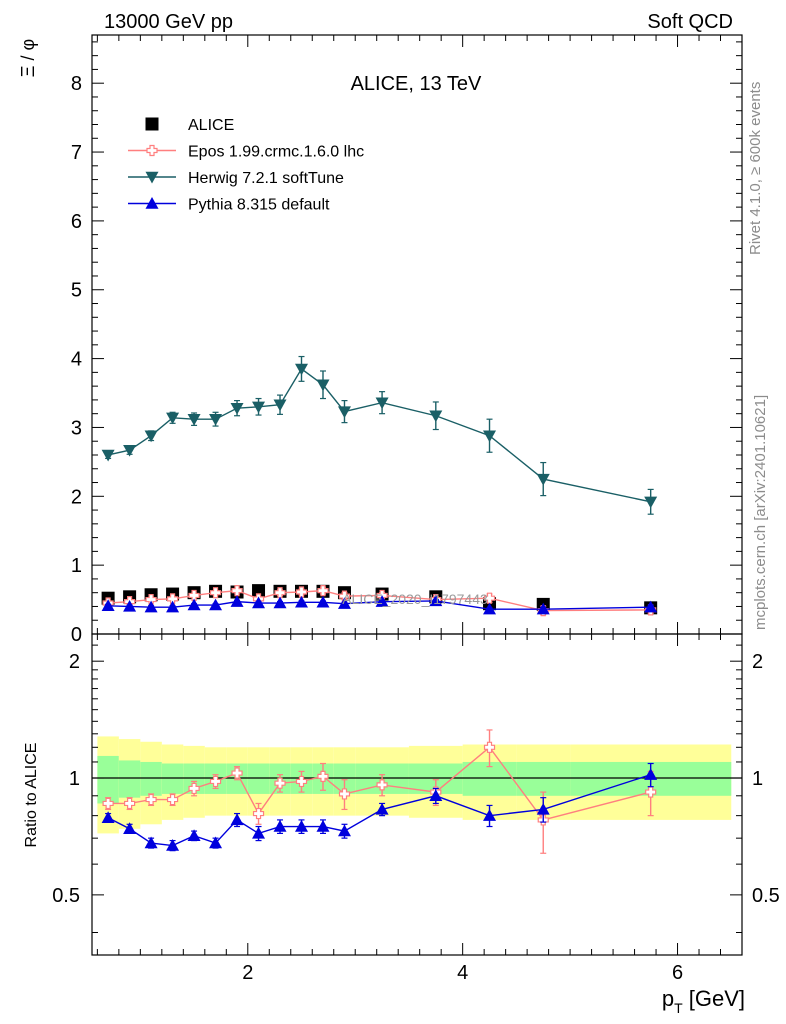 The height and width of the screenshot is (1024, 786). What do you see at coordinates (168, 22) in the screenshot?
I see `header-left: 13000 GeV pp` at bounding box center [168, 22].